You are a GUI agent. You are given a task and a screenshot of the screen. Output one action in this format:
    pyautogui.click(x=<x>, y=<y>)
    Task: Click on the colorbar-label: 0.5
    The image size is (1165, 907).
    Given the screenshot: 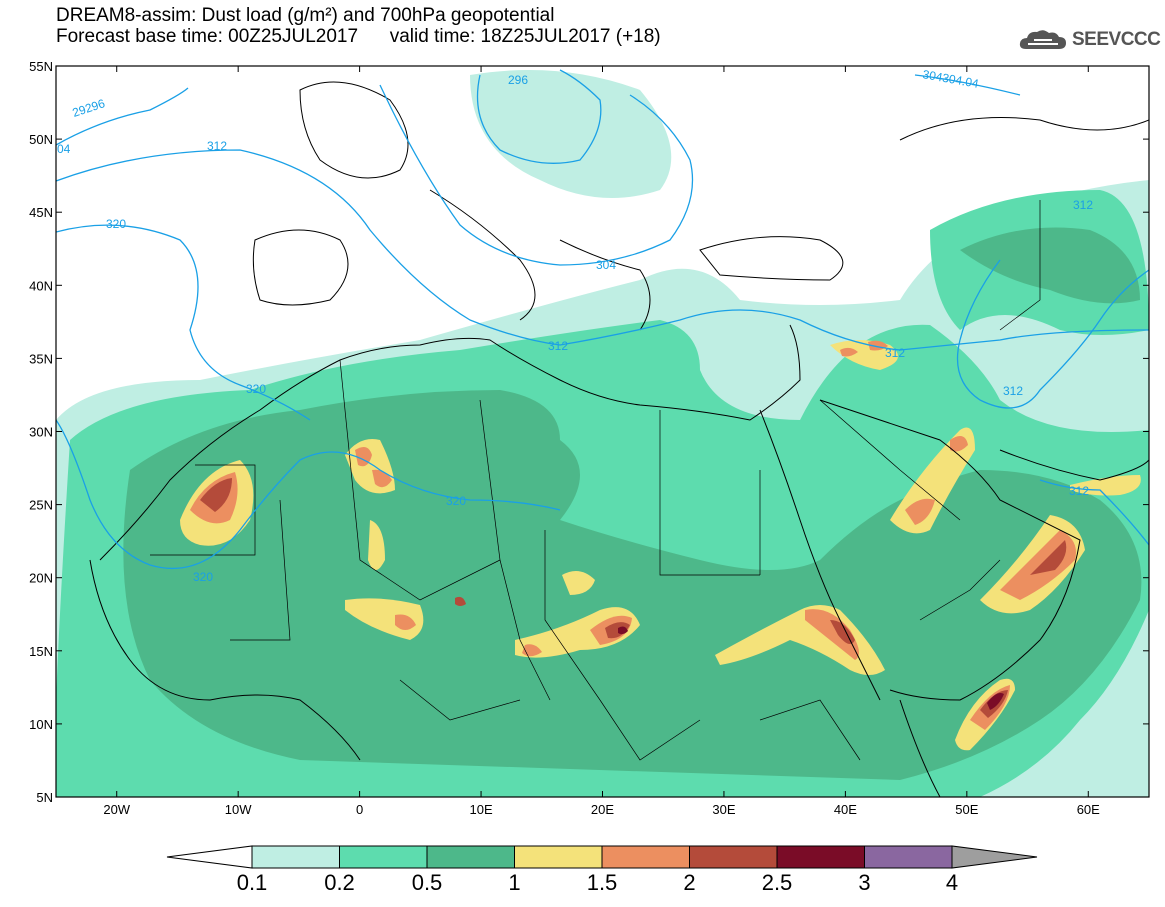 What is the action you would take?
    pyautogui.click(x=427, y=882)
    